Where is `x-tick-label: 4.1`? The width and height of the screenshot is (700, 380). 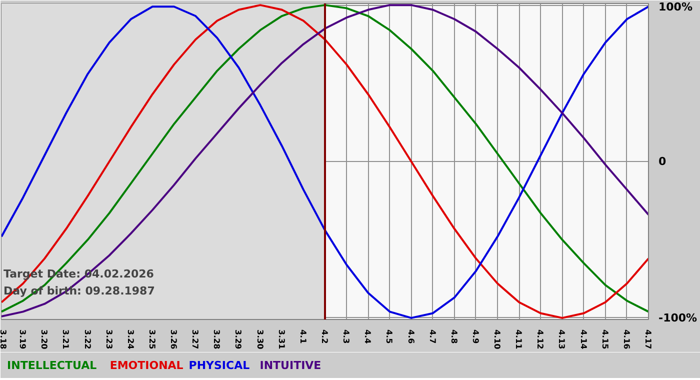 x-tick-label: 4.1 is located at coordinates (303, 337).